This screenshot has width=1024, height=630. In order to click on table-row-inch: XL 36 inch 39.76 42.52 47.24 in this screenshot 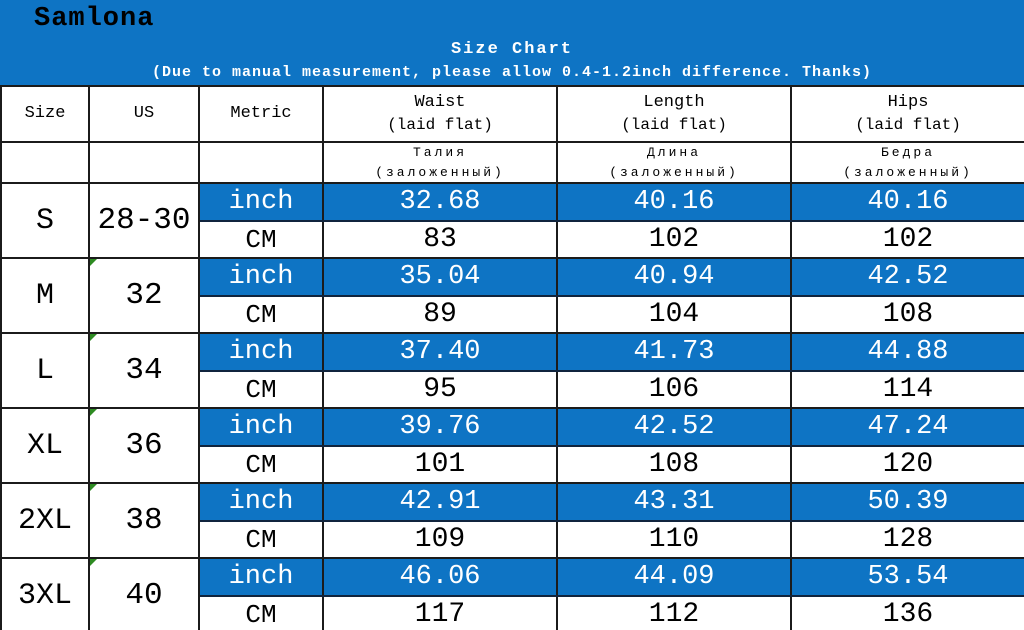, I will do `click(512, 445)`.